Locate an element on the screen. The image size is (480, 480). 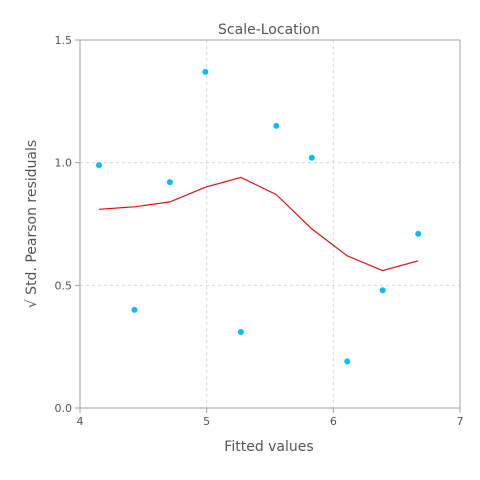
y-tick-label: 0.0 is located at coordinates (64, 408).